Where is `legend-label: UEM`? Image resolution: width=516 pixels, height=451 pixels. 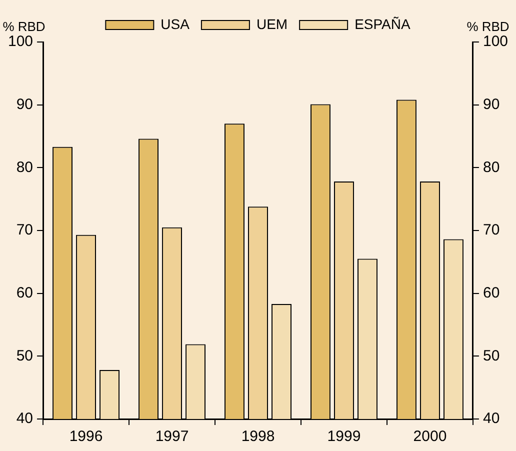
legend-label: UEM is located at coordinates (272, 24).